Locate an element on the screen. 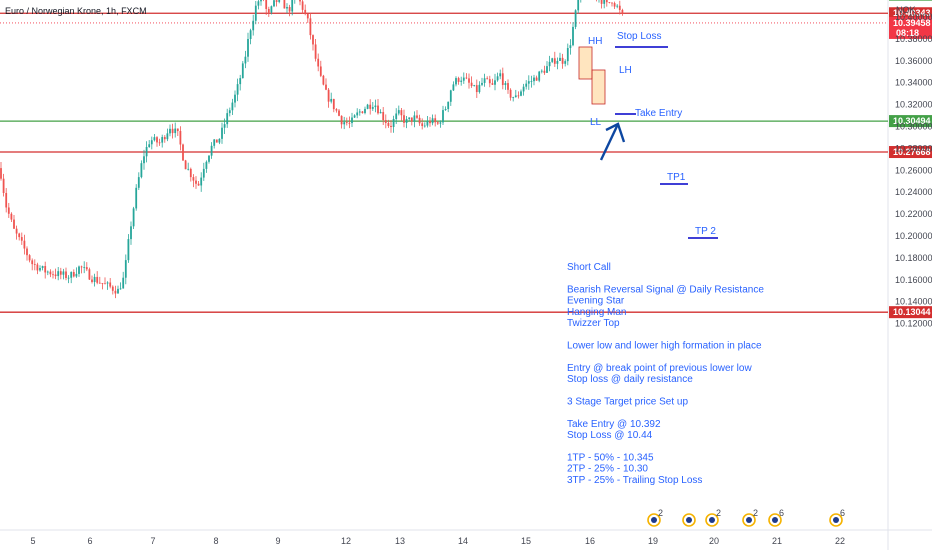  evening-star-box is located at coordinates (598, 87).